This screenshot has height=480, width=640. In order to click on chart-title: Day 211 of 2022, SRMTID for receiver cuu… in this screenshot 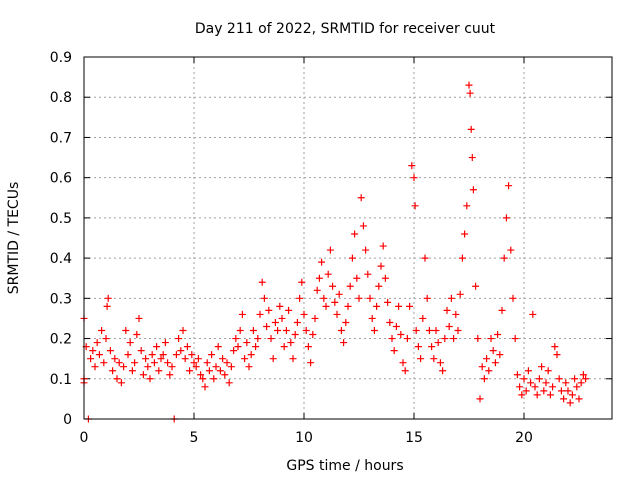, I will do `click(345, 29)`.